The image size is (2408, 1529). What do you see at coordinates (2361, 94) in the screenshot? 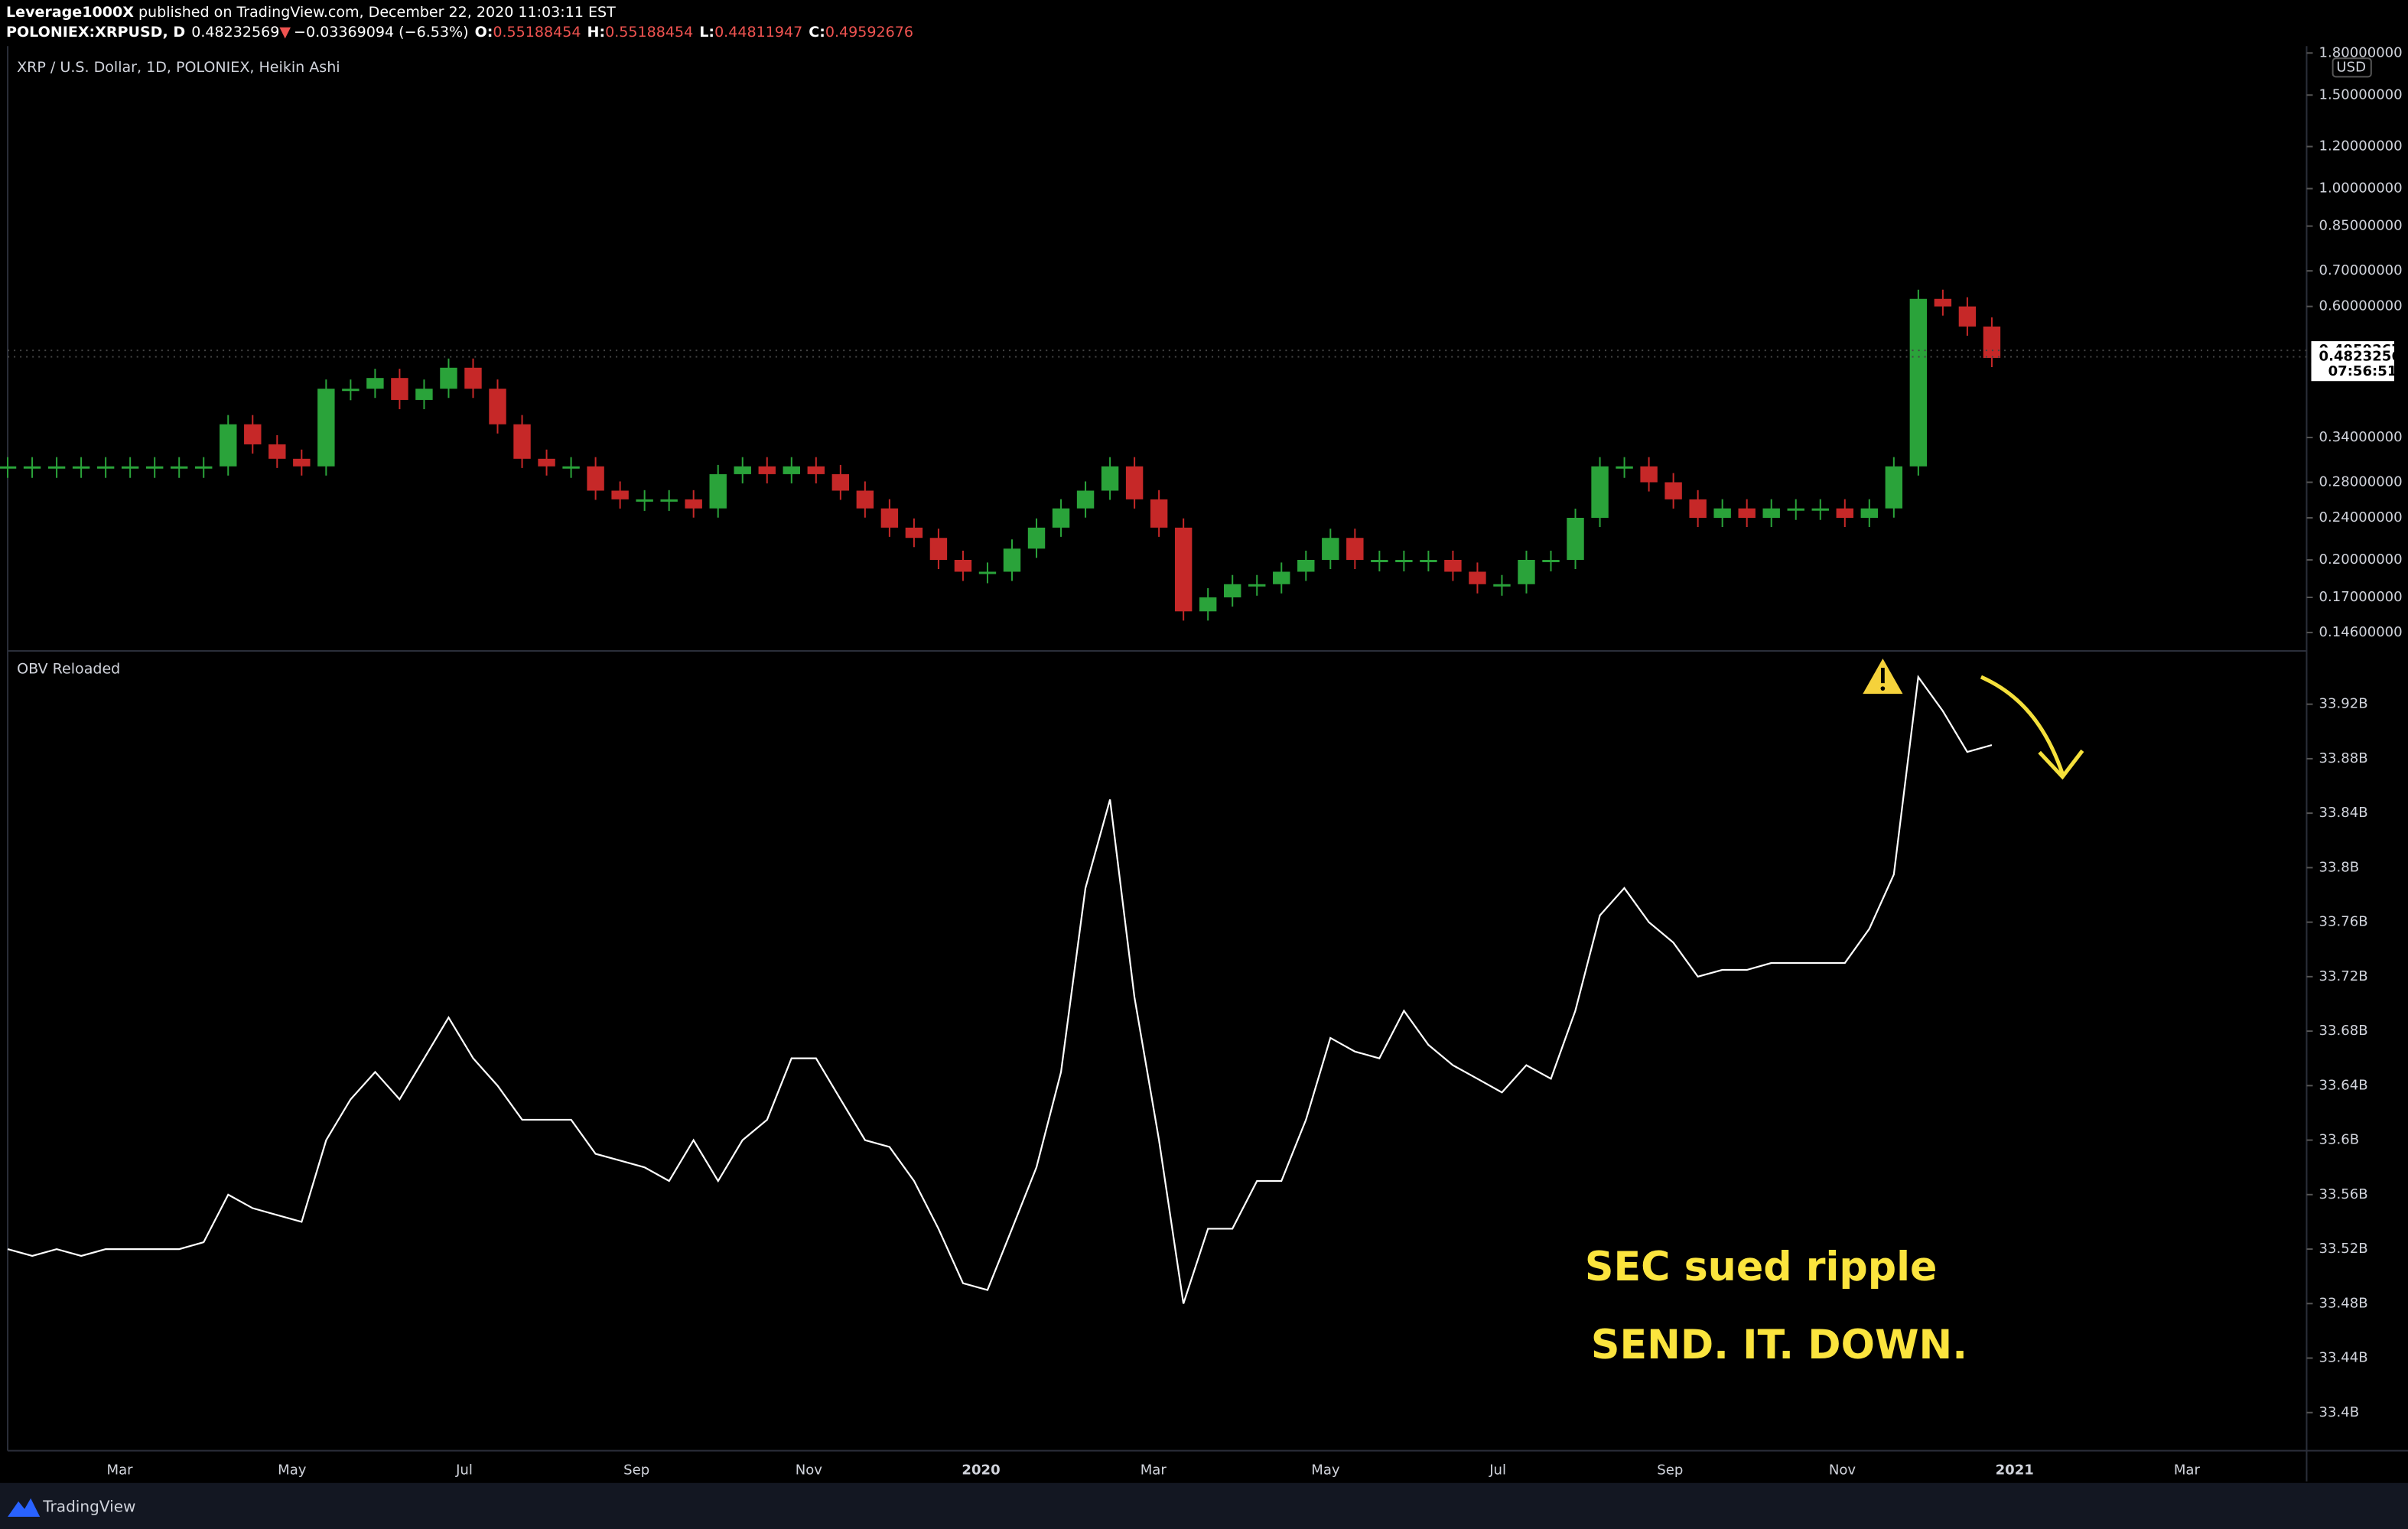
I see `y-tick-label: 1.50000000` at bounding box center [2361, 94].